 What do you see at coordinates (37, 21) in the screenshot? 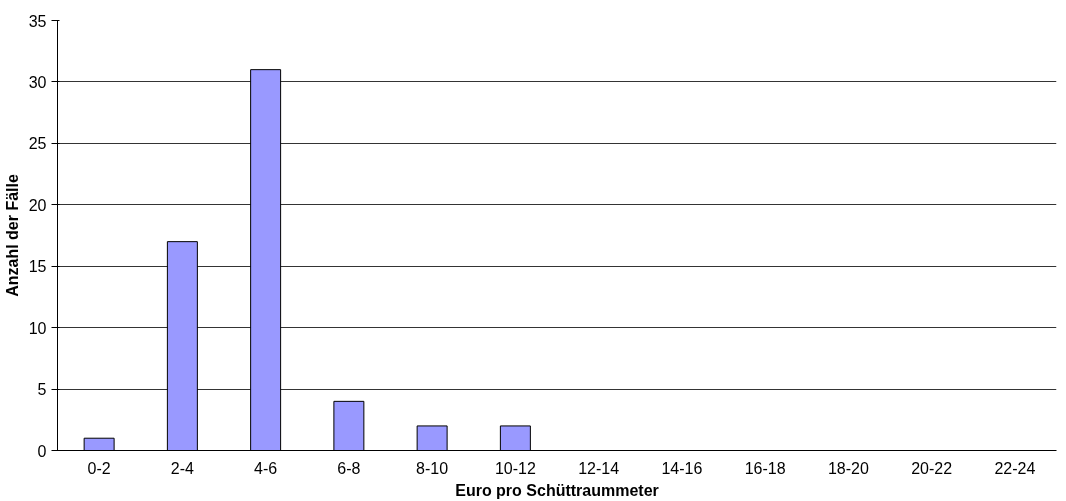
I see `y-tick-label: 35` at bounding box center [37, 21].